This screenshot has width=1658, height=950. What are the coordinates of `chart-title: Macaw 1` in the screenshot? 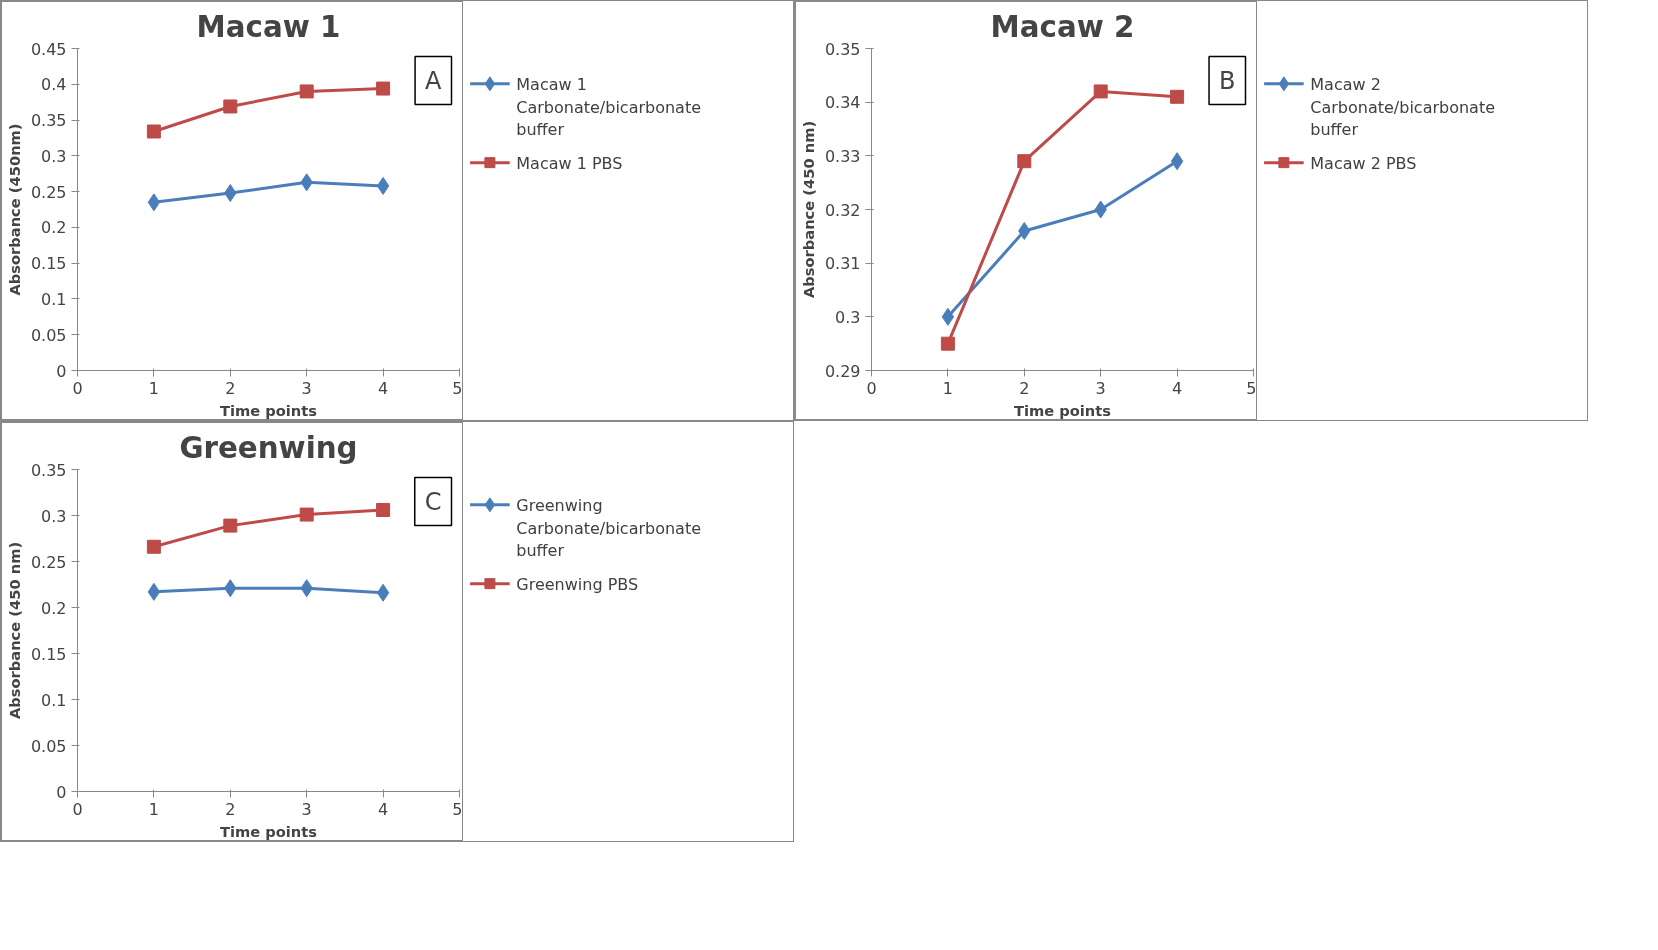 It's located at (268, 26).